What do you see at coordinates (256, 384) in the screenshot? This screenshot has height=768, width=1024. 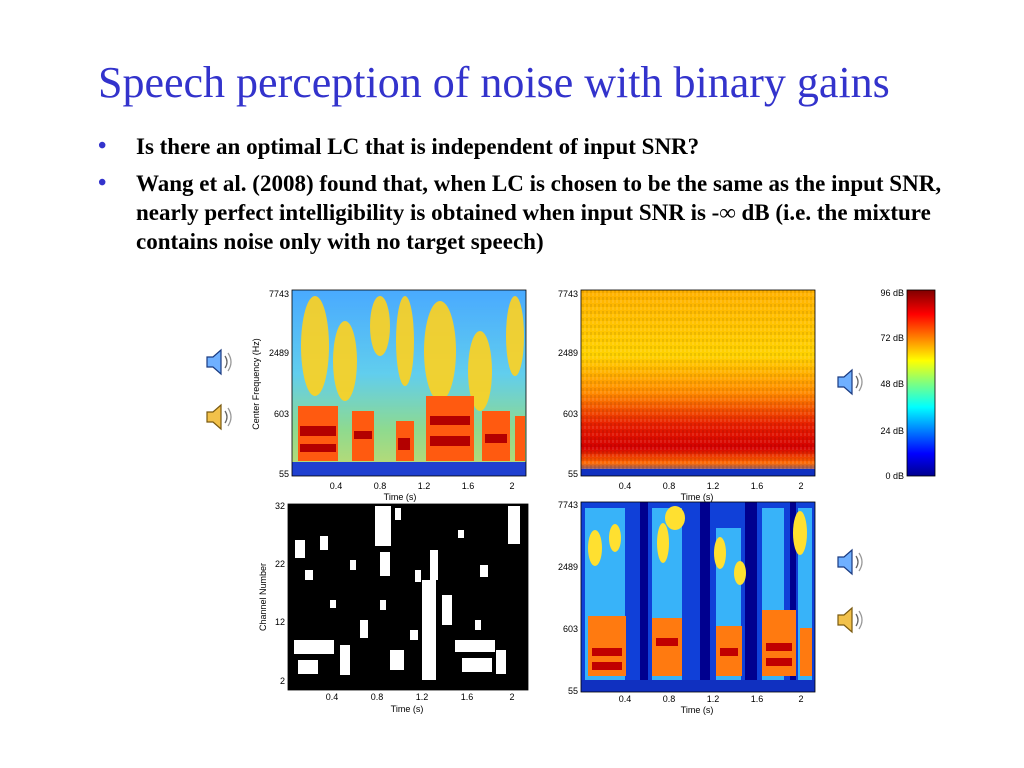 I see `y-axis-label: Center Frequency (Hz)` at bounding box center [256, 384].